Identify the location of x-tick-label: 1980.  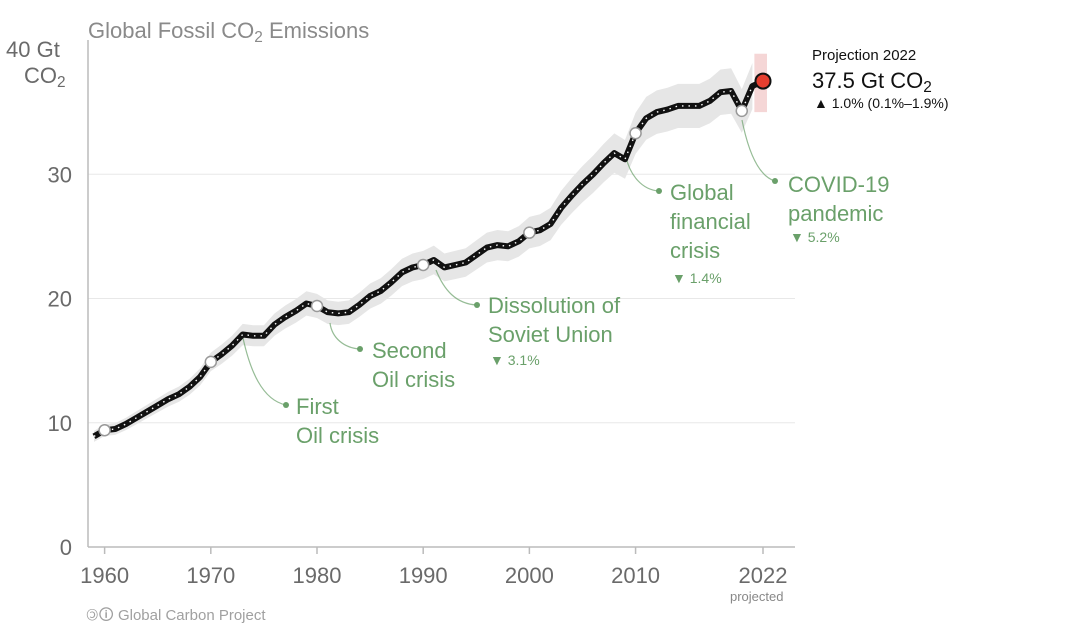
(317, 575).